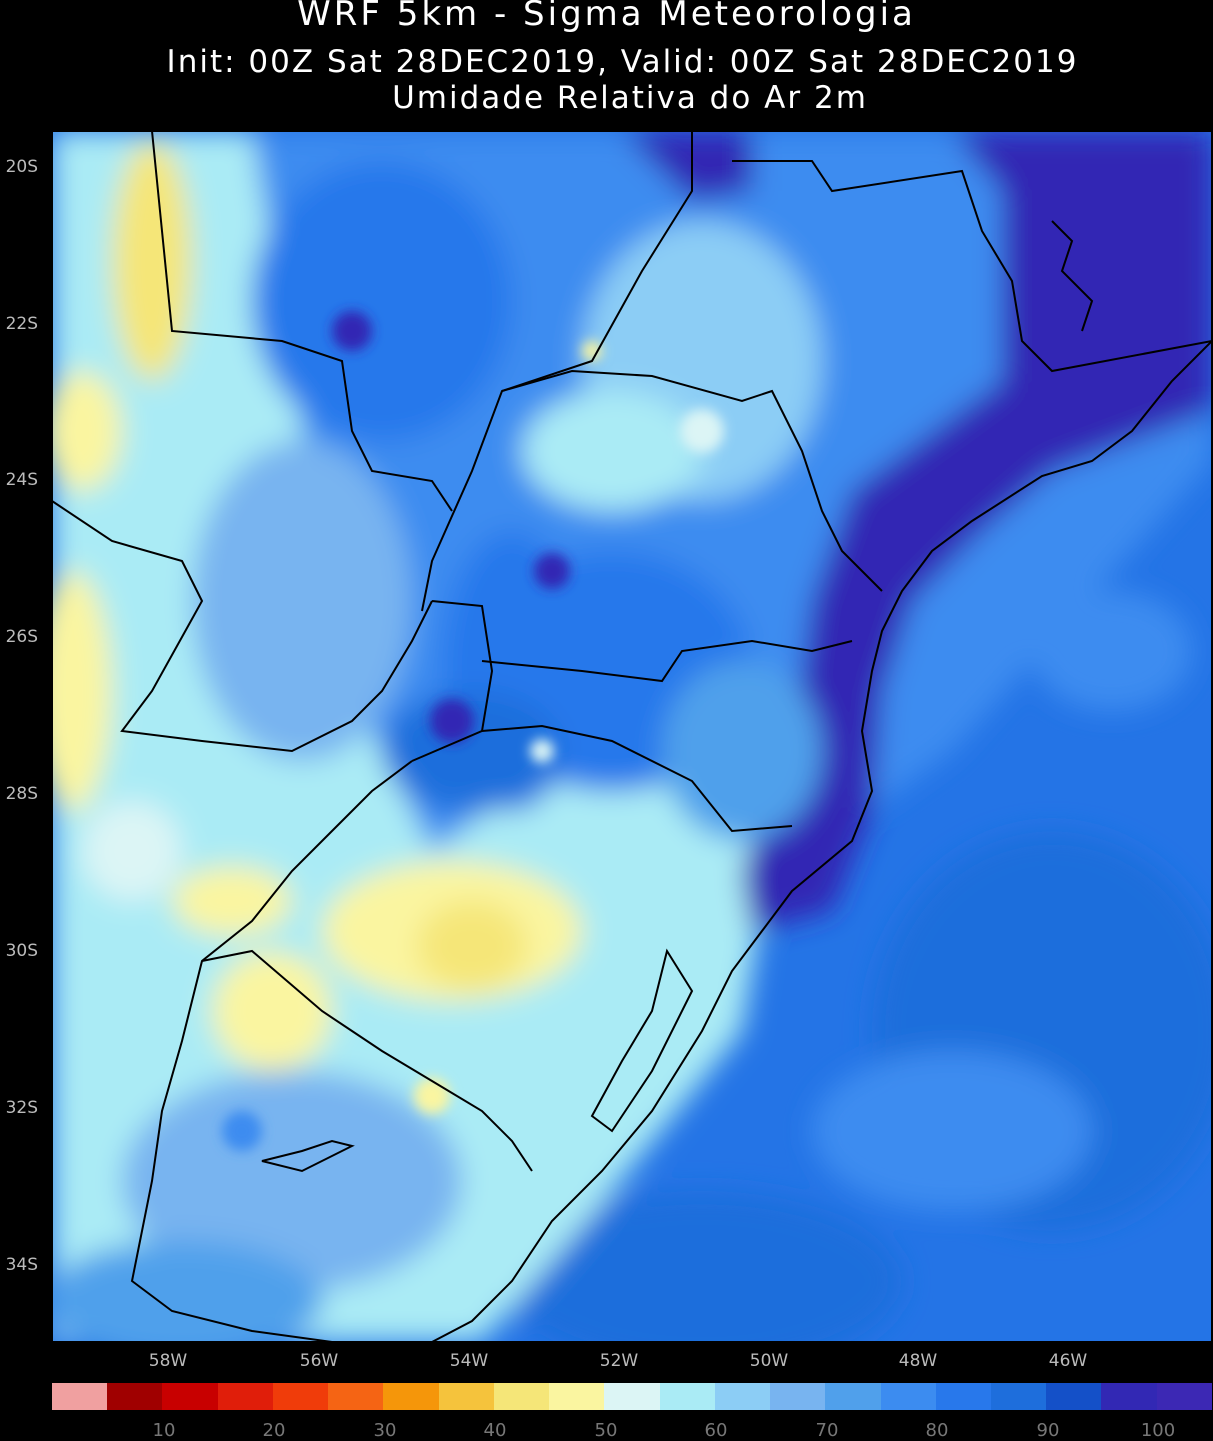 The image size is (1213, 1441). I want to click on colorbar-tick: 90, so click(1048, 1430).